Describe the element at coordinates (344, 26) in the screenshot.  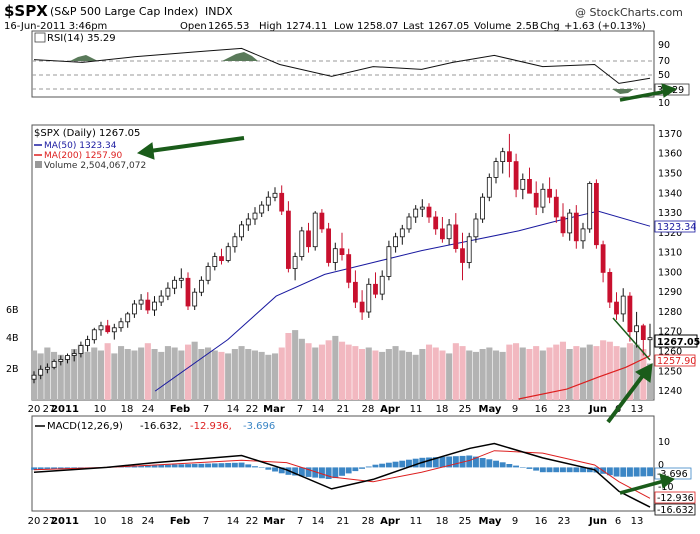
I see `low-label: Low` at that location.